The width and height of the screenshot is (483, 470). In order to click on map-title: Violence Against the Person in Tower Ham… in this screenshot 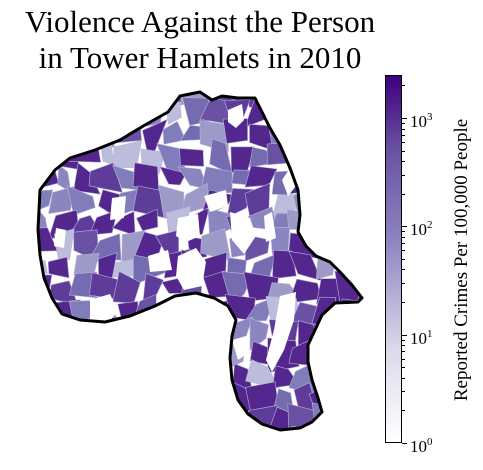, I will do `click(200, 40)`.